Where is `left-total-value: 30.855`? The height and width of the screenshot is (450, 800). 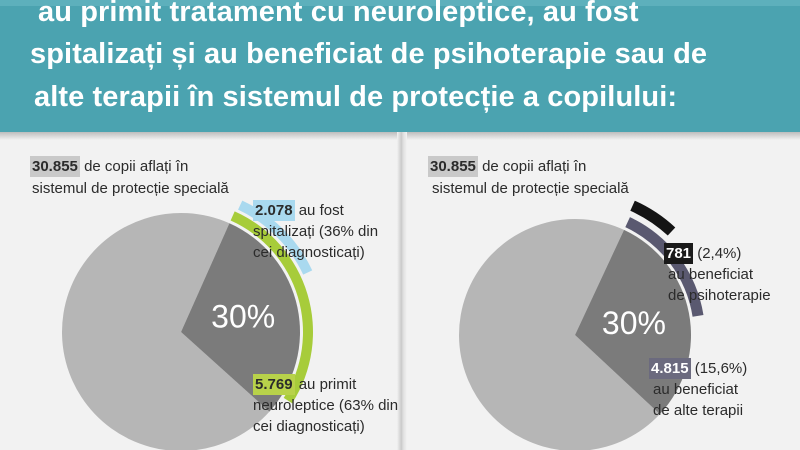
left-total-value: 30.855 is located at coordinates (55, 166).